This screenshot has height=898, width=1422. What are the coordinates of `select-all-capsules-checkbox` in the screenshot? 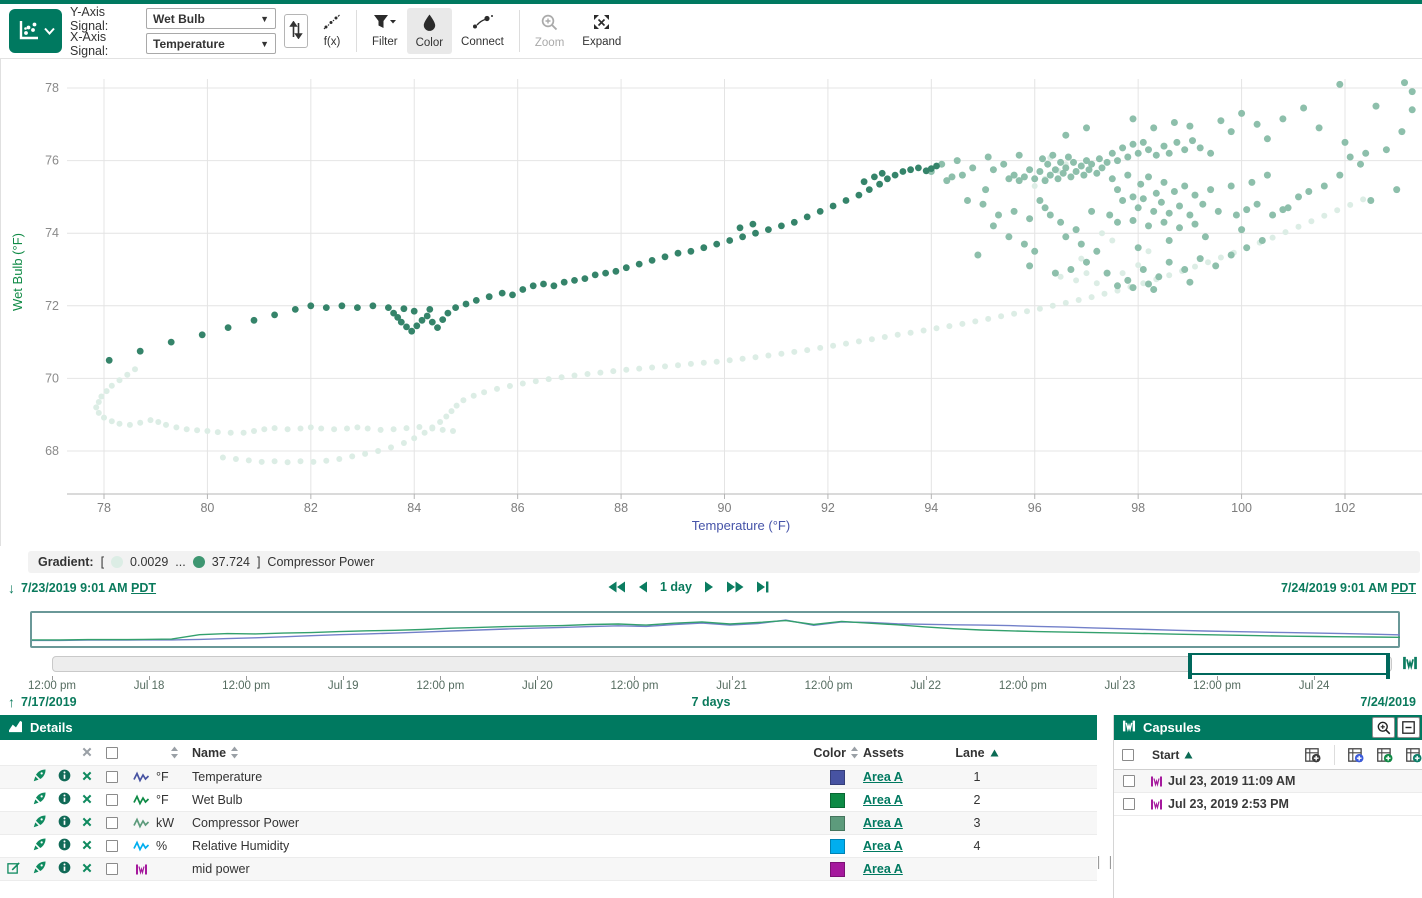 It's located at (1128, 754).